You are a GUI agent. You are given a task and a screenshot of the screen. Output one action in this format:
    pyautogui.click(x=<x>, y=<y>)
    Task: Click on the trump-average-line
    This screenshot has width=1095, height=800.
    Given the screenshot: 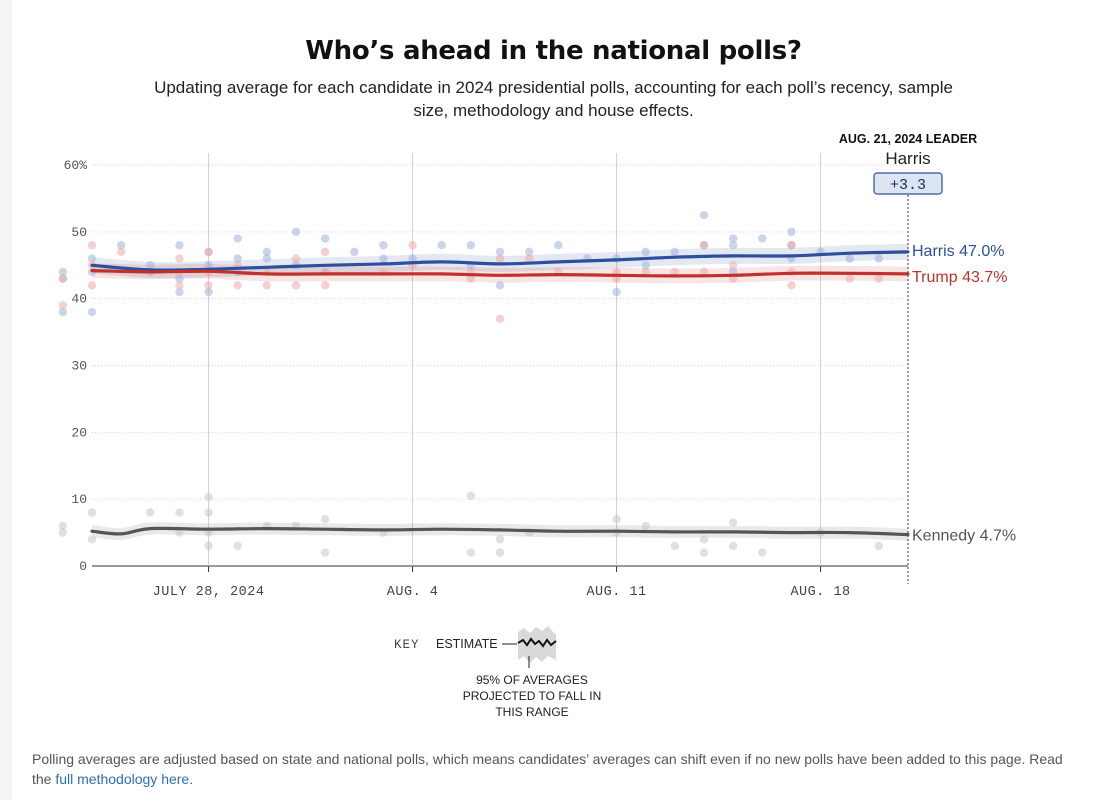 What is the action you would take?
    pyautogui.click(x=500, y=273)
    